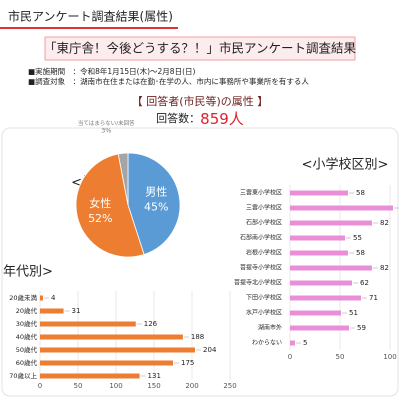 This screenshot has height=400, width=400. Describe the element at coordinates (100, 218) in the screenshot. I see `slice-value: 52%` at that location.